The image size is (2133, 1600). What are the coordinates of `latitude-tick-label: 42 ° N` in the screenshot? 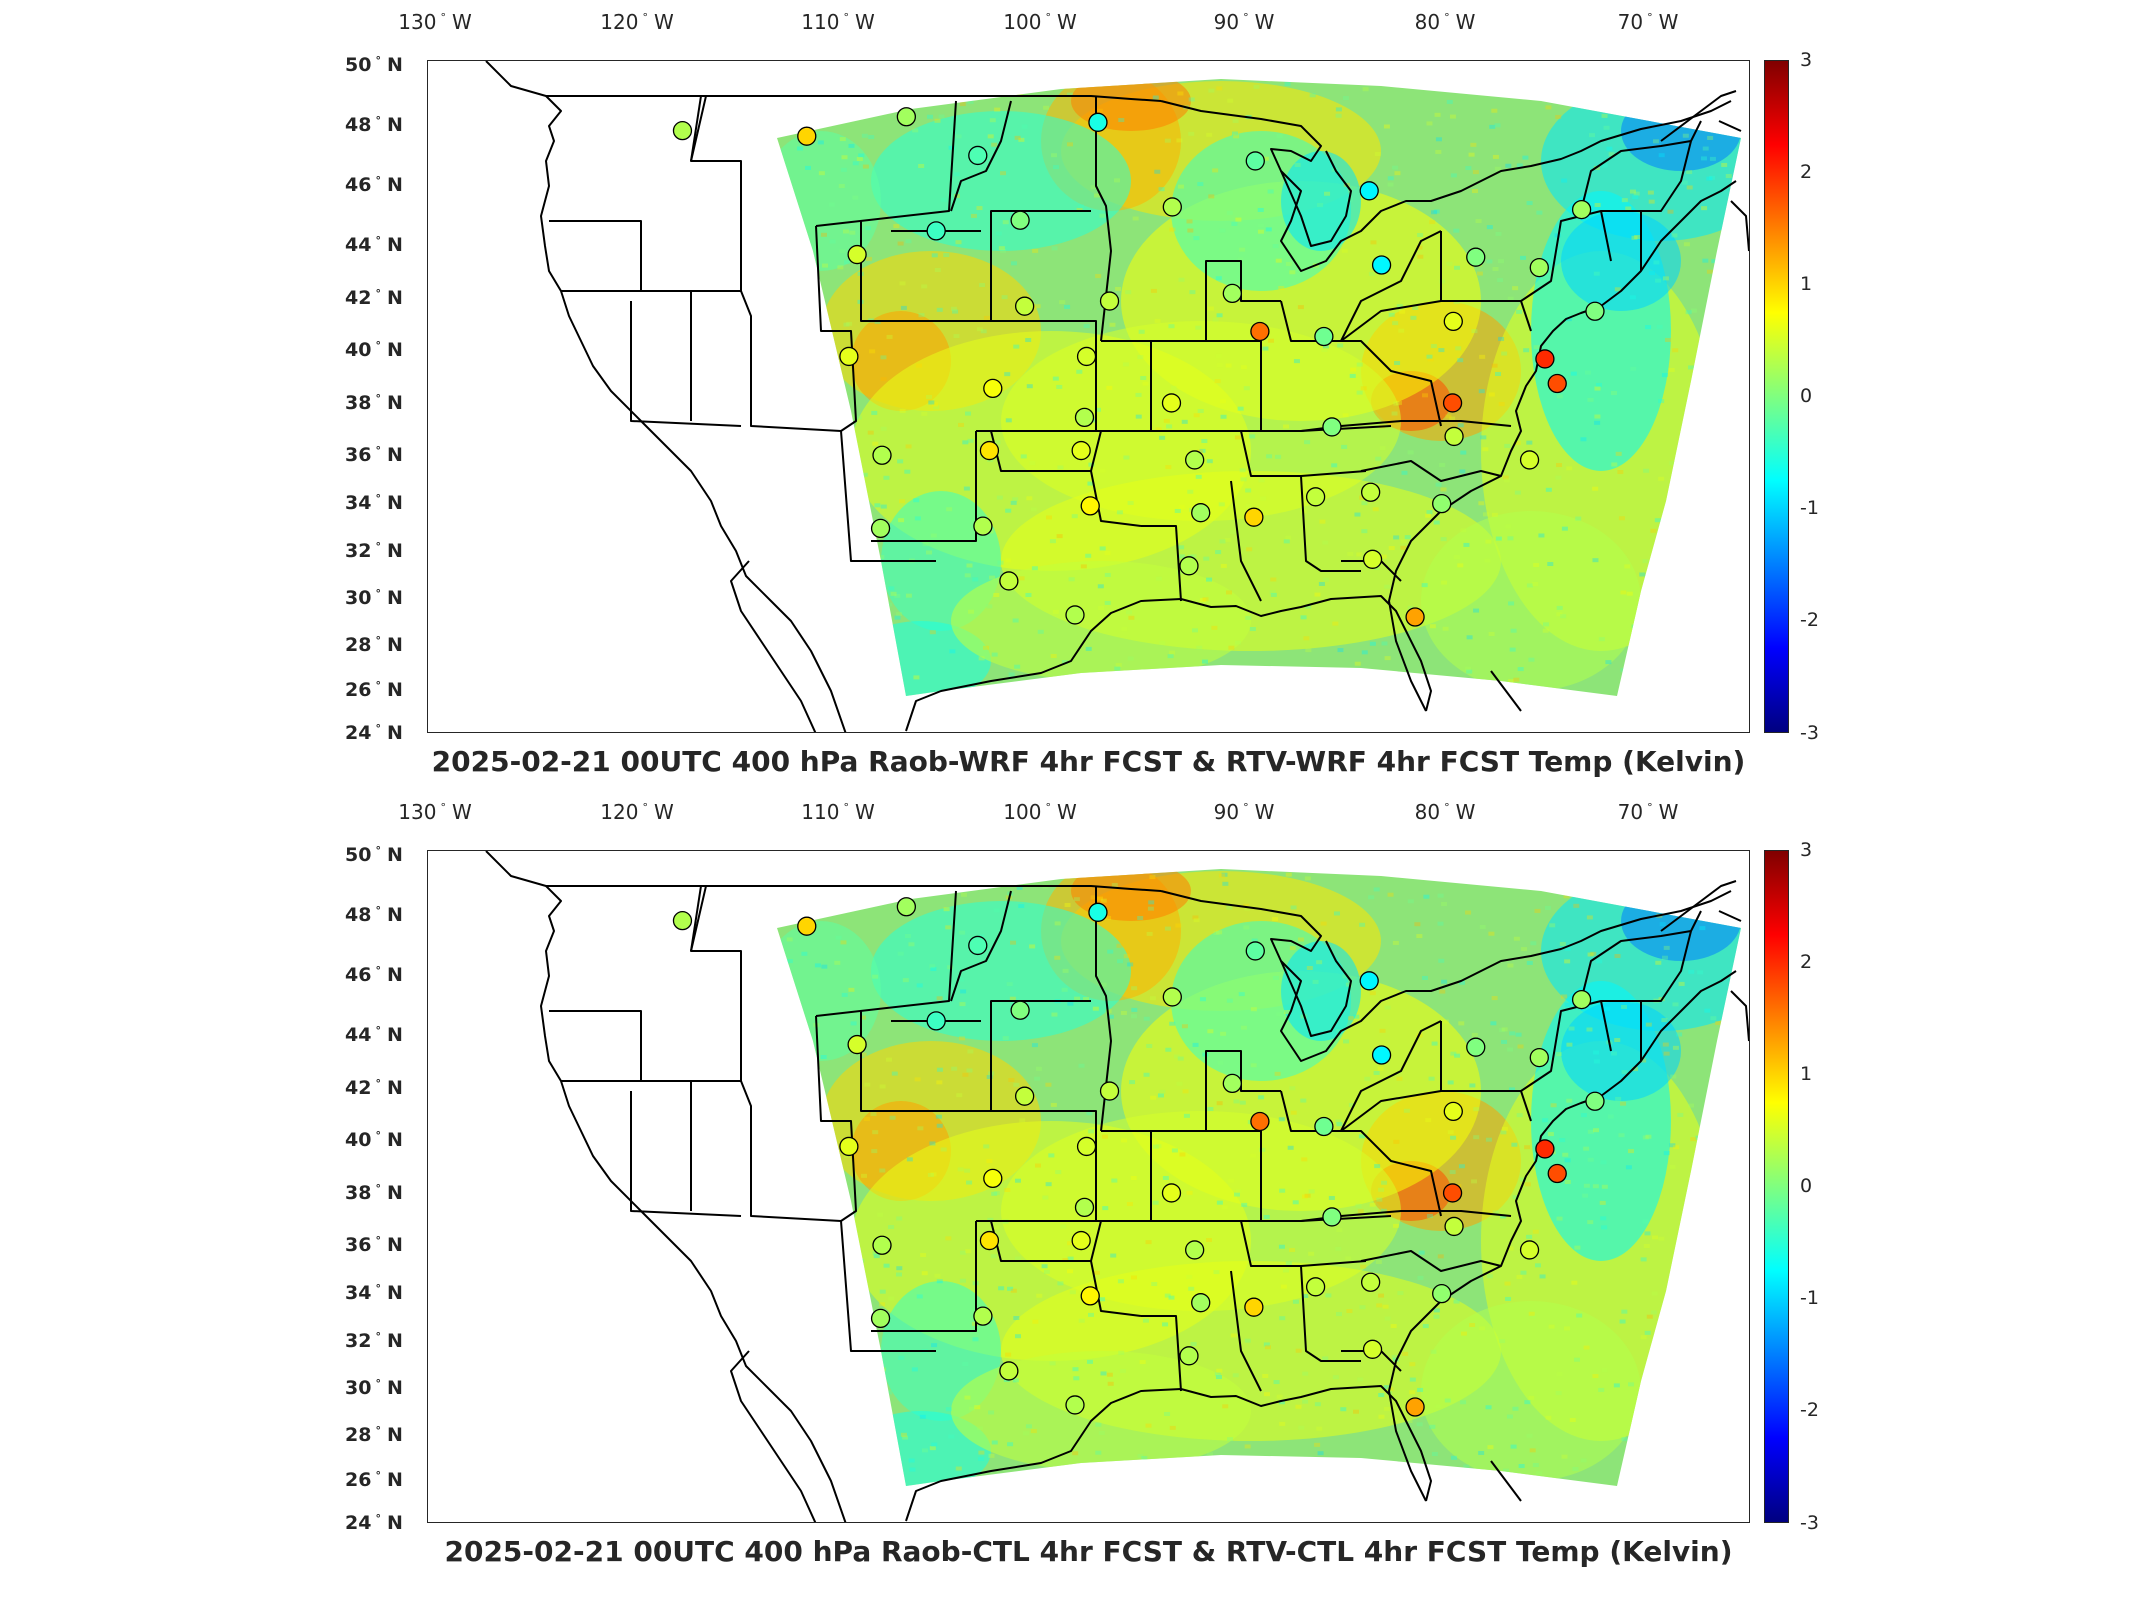 It's located at (374, 1088).